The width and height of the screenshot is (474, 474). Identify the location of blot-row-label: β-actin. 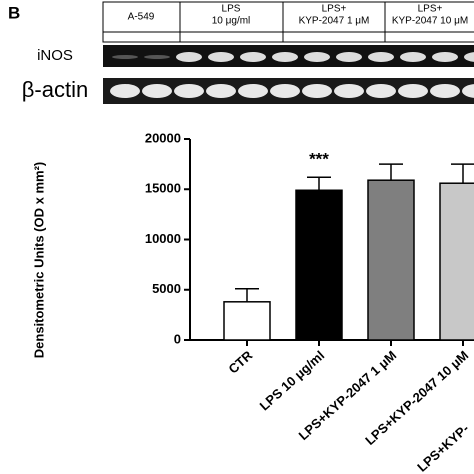
(55, 89).